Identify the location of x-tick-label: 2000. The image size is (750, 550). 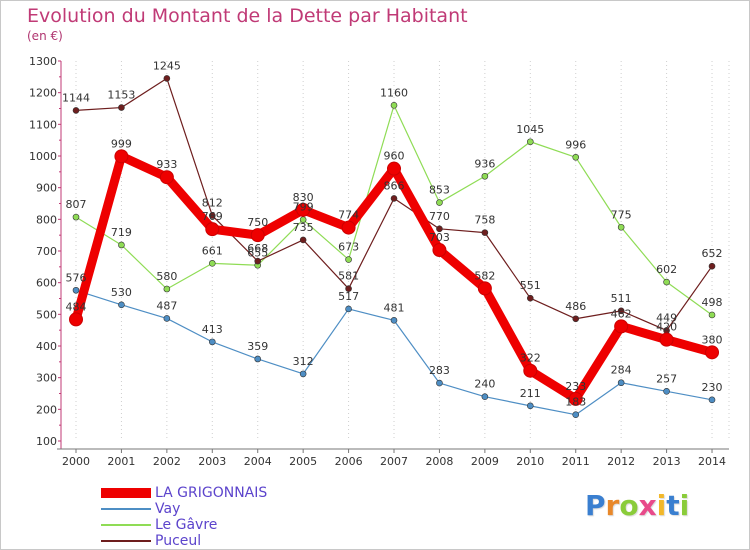
(76, 461).